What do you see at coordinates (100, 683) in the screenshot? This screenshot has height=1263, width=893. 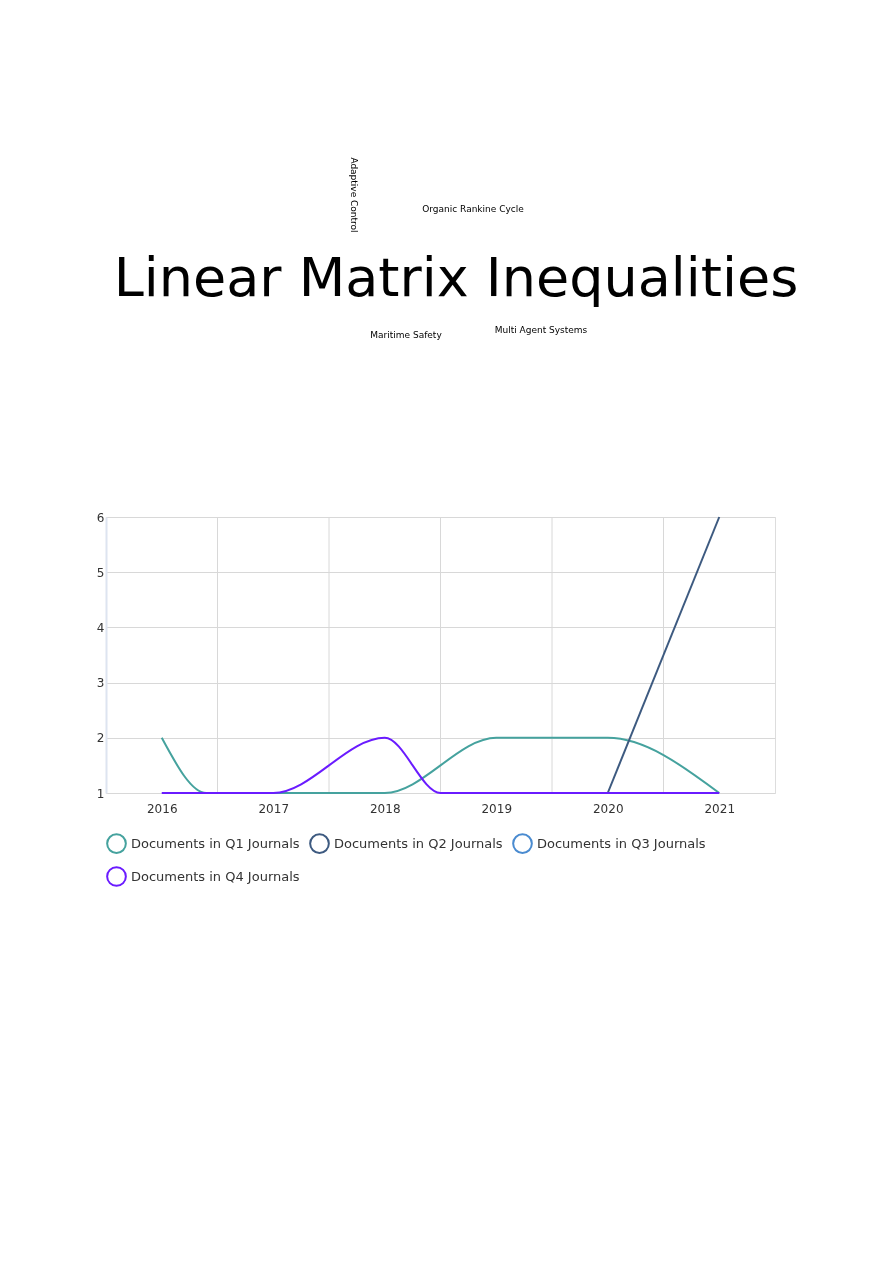 I see `y-tick-label: 3` at bounding box center [100, 683].